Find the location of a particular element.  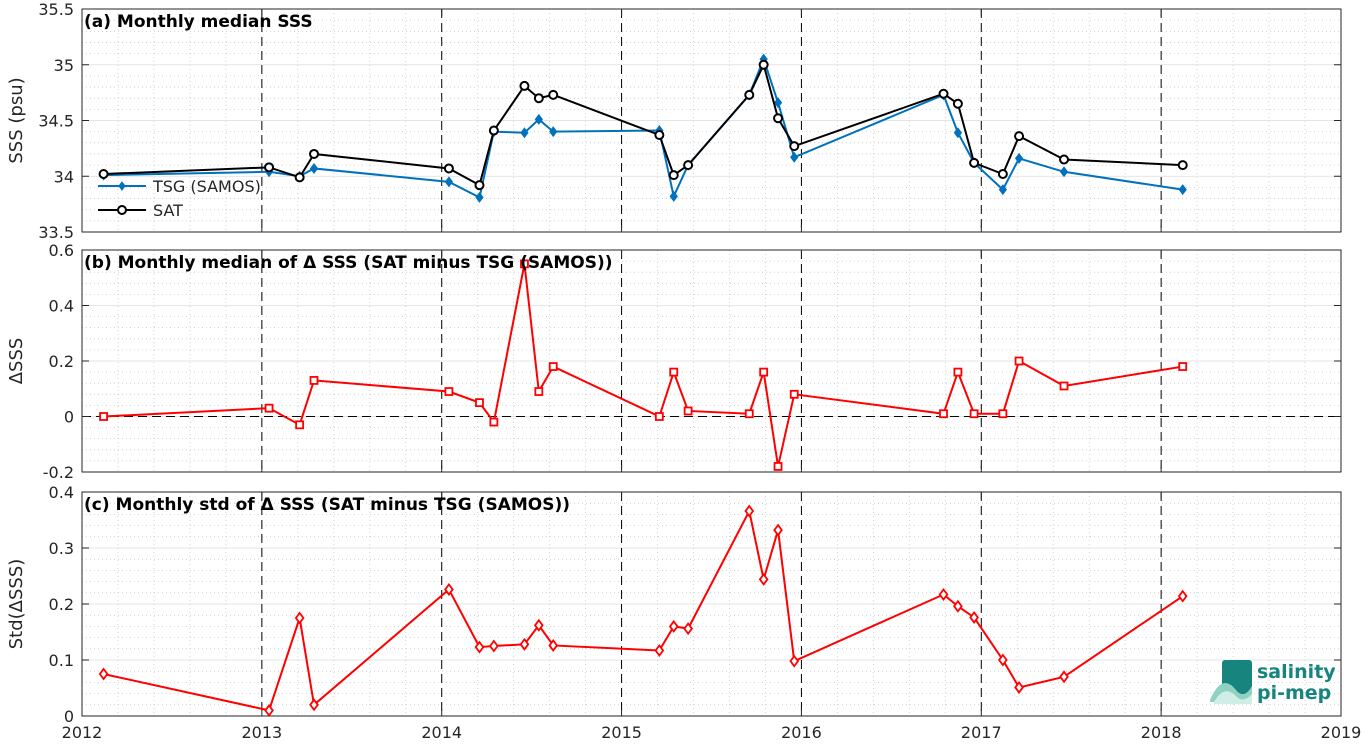

x-tick-label: 2018 is located at coordinates (1161, 732).